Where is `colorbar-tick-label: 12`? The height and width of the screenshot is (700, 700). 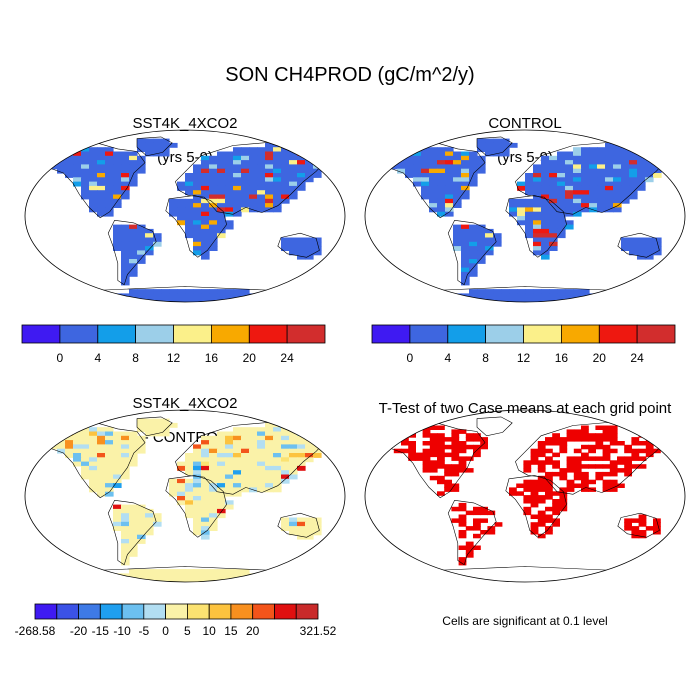 colorbar-tick-label: 12 is located at coordinates (173, 358).